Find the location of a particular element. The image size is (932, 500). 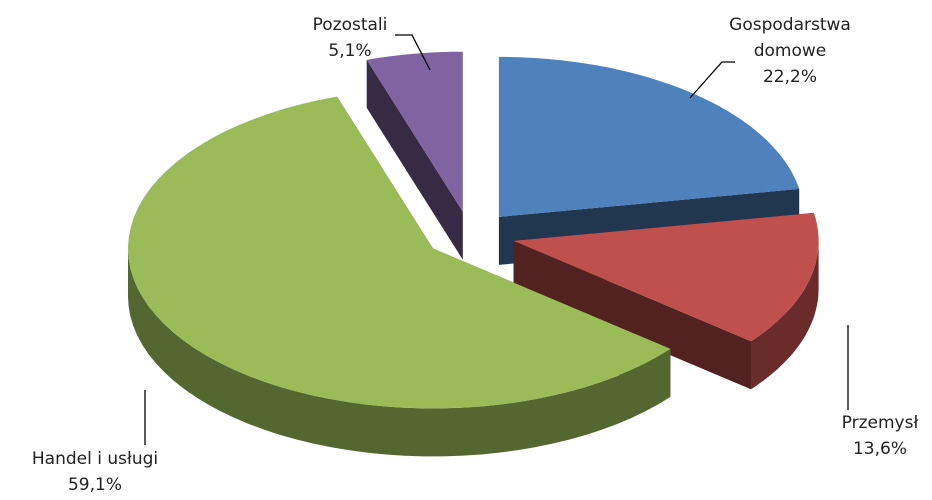

slice-label: Gospodarstwa domowe 22,2% is located at coordinates (790, 51).